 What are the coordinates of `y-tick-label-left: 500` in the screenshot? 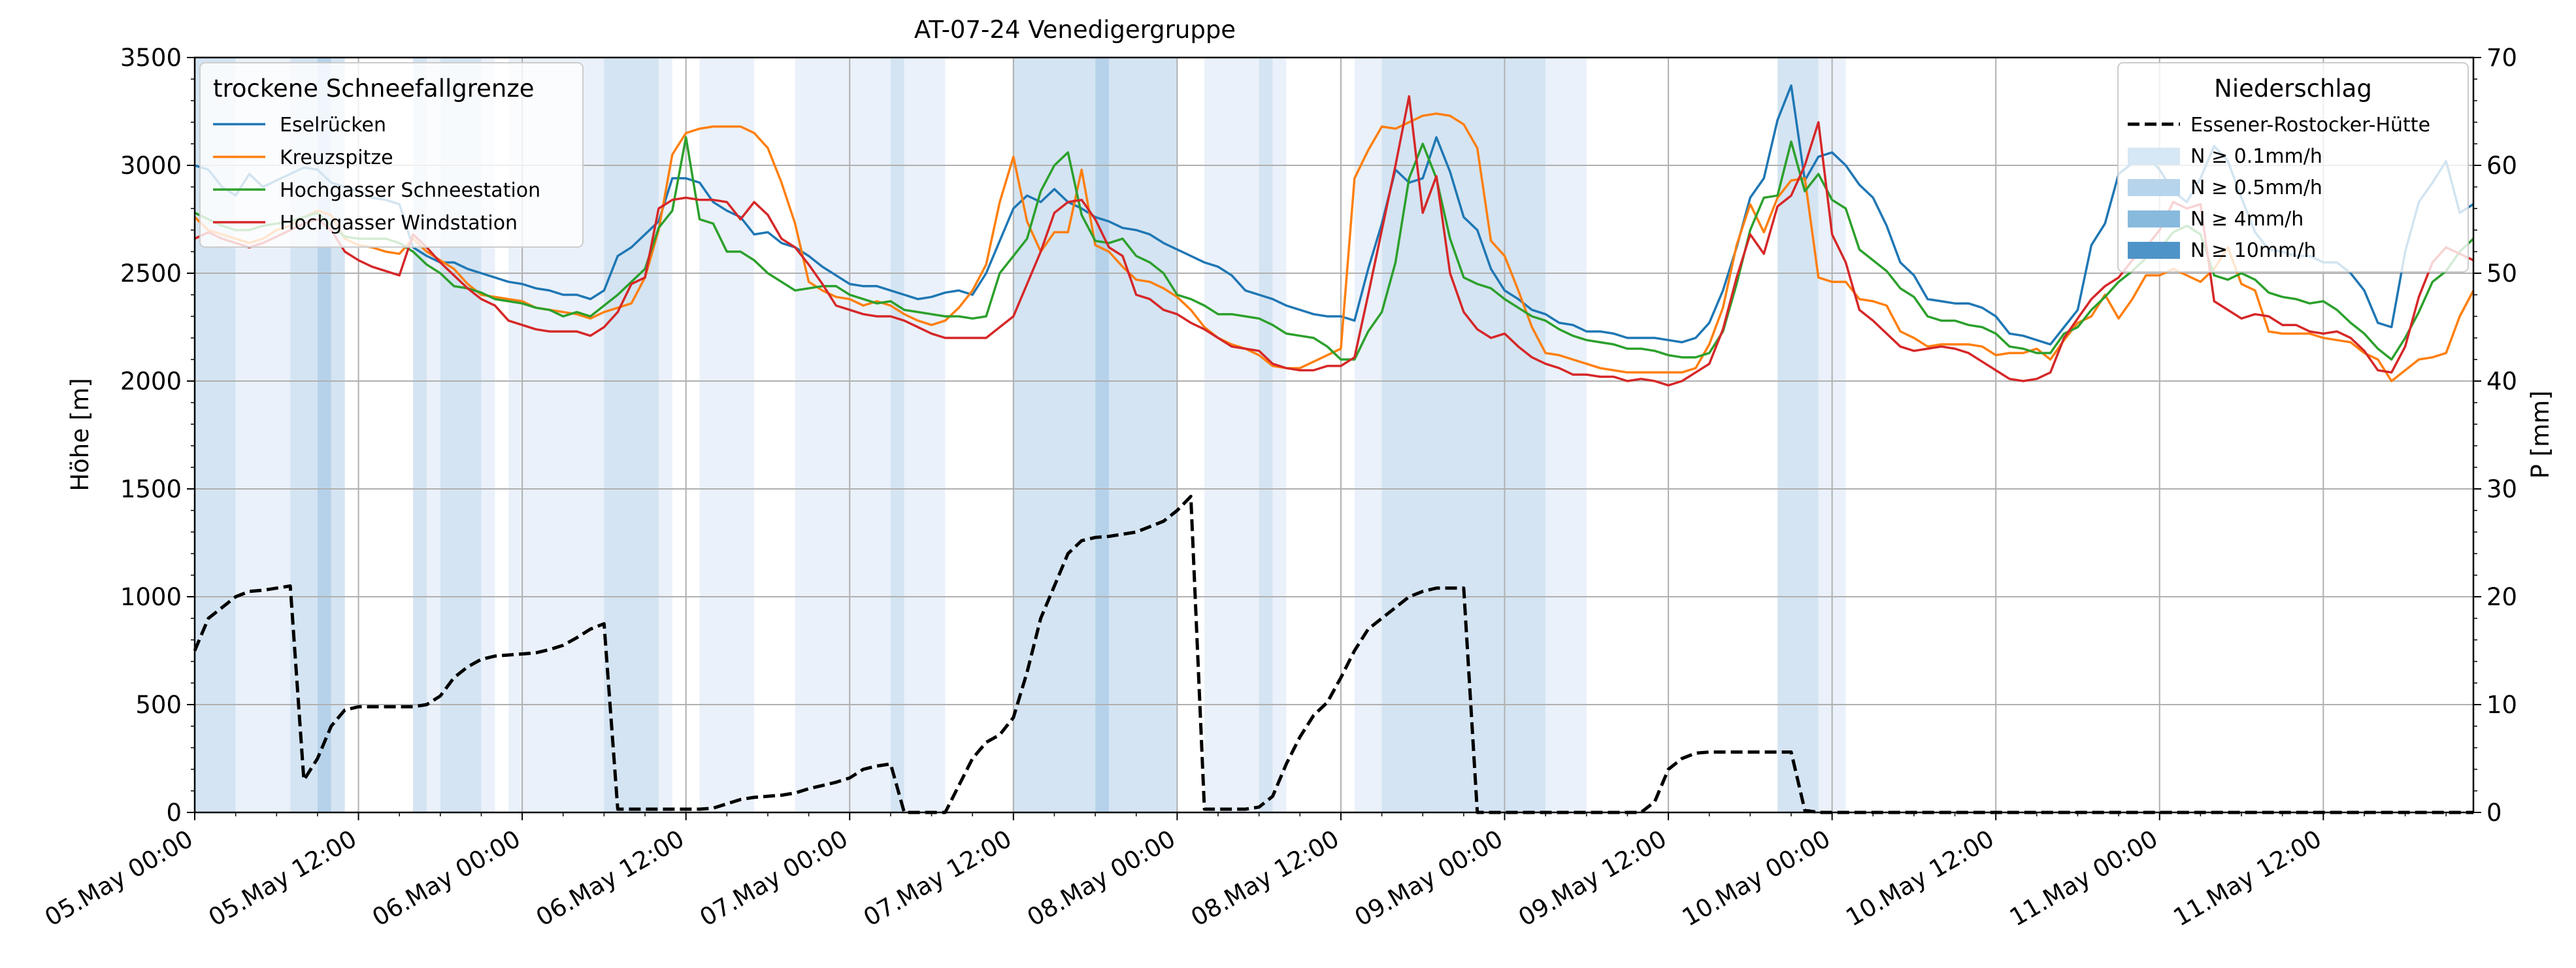 It's located at (158, 705).